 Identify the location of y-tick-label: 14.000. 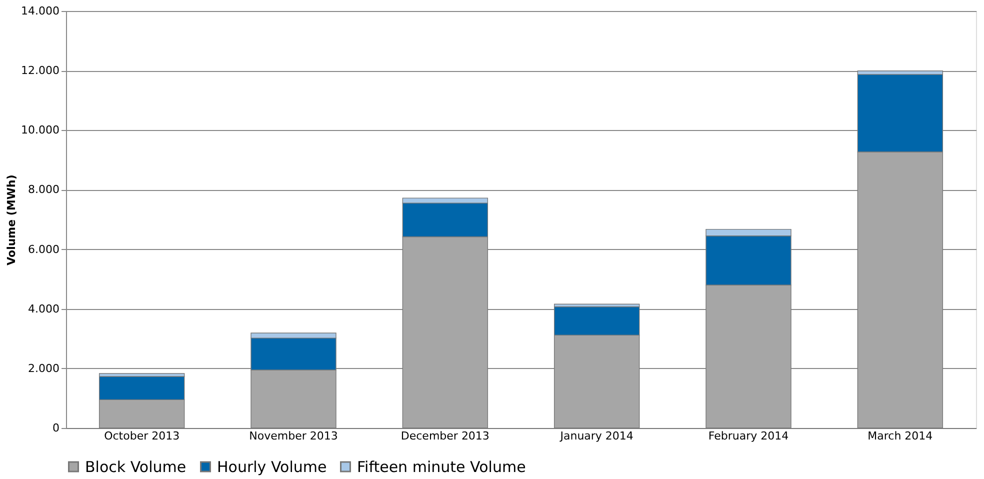
(40, 11).